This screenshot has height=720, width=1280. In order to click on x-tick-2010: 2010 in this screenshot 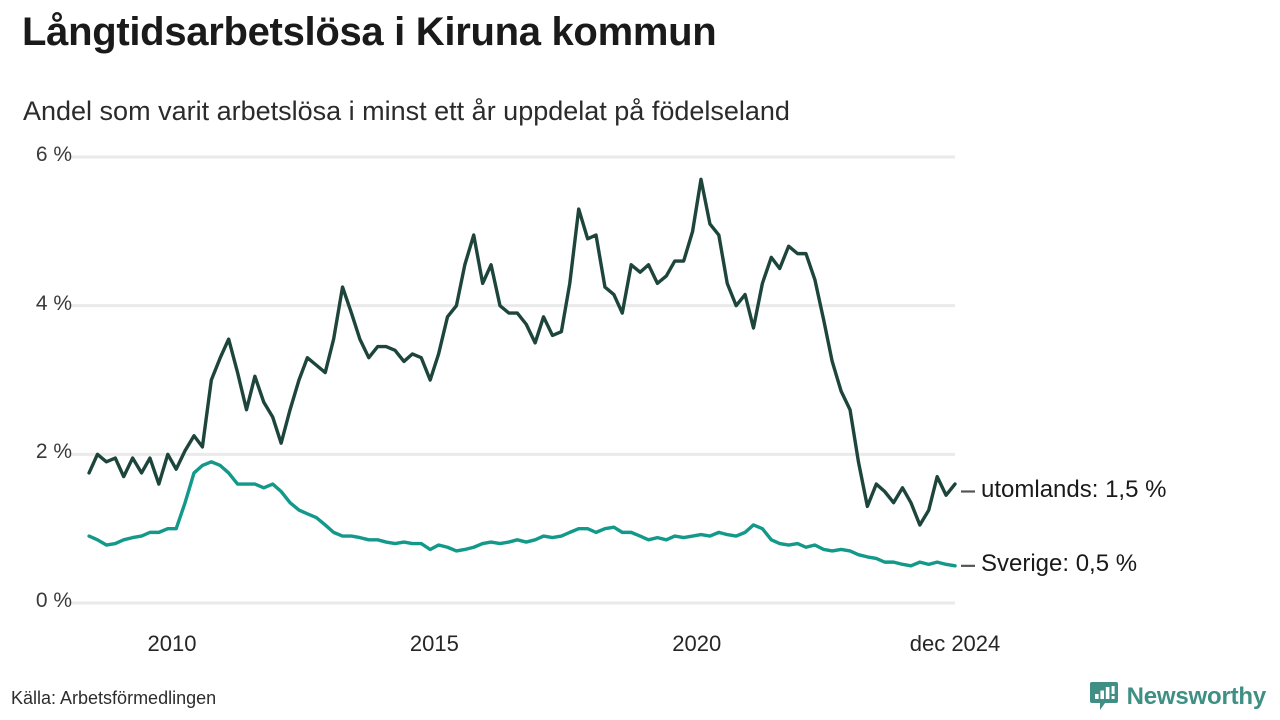, I will do `click(172, 643)`.